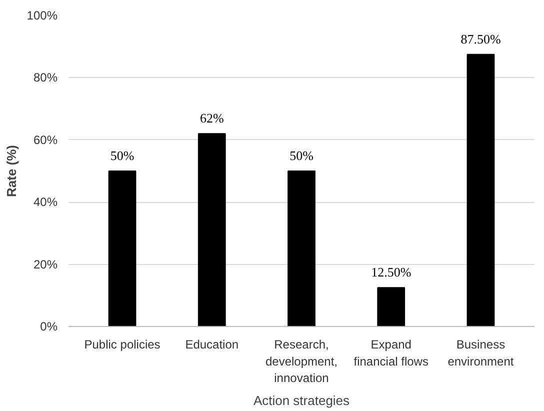  Describe the element at coordinates (301, 400) in the screenshot. I see `x-axis-title: Action strategies` at that location.